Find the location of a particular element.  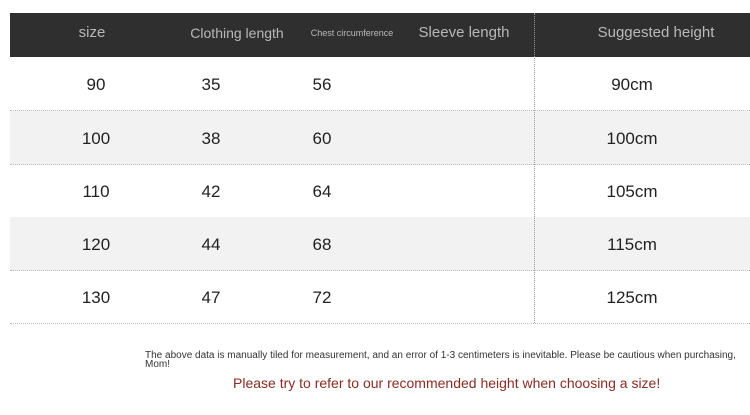

header-size: size is located at coordinates (92, 32).